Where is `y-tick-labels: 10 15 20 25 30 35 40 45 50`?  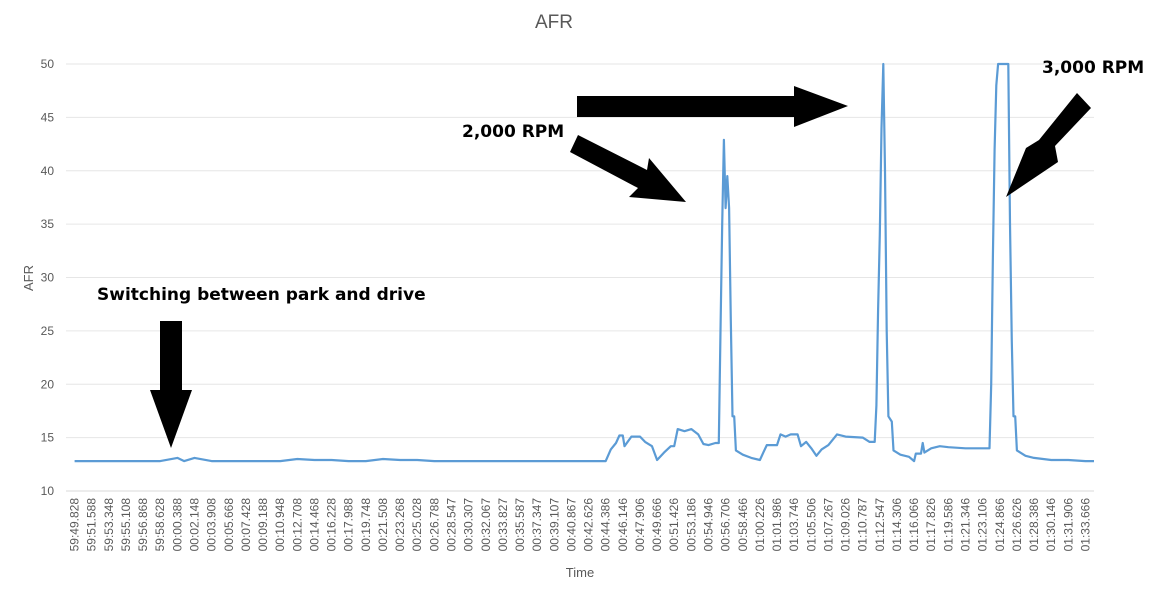
y-tick-labels: 10 15 20 25 30 35 40 45 50 is located at coordinates (48, 277).